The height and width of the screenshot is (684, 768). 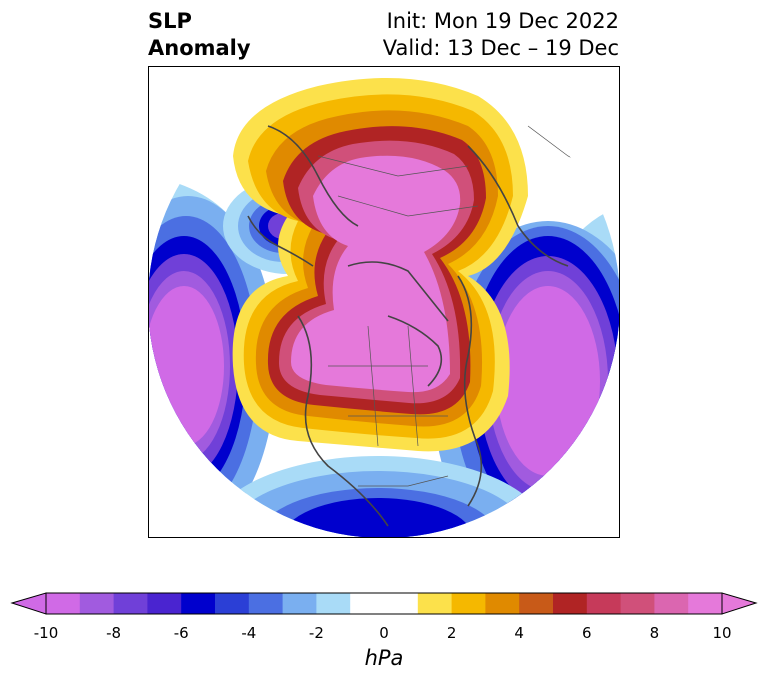 I want to click on colorbar-ticks: -10 -8 -6 -4 -2 0 2 4 6 8 10, so click(x=384, y=634).